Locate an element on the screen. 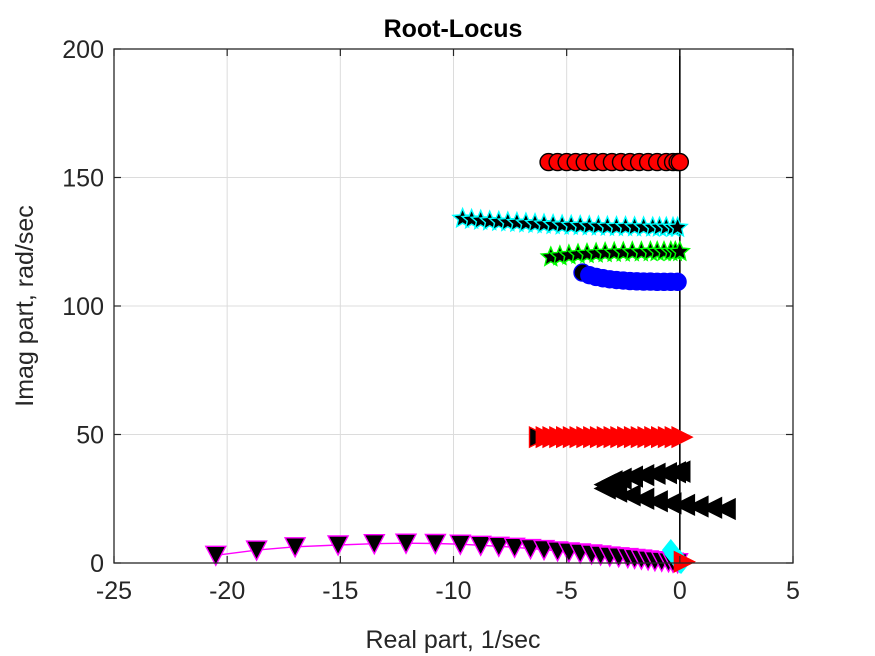 This screenshot has height=656, width=875. y-tick-label: 50 is located at coordinates (90, 436).